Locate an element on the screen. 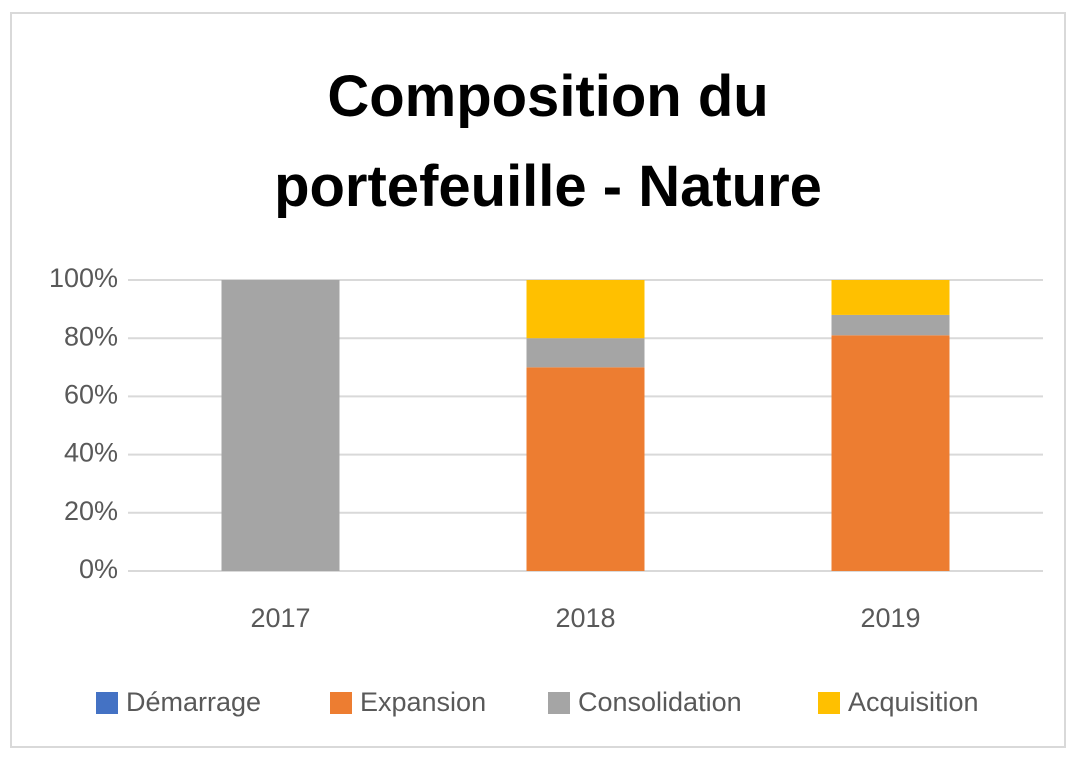  y-tick-label: 60% is located at coordinates (91, 395).